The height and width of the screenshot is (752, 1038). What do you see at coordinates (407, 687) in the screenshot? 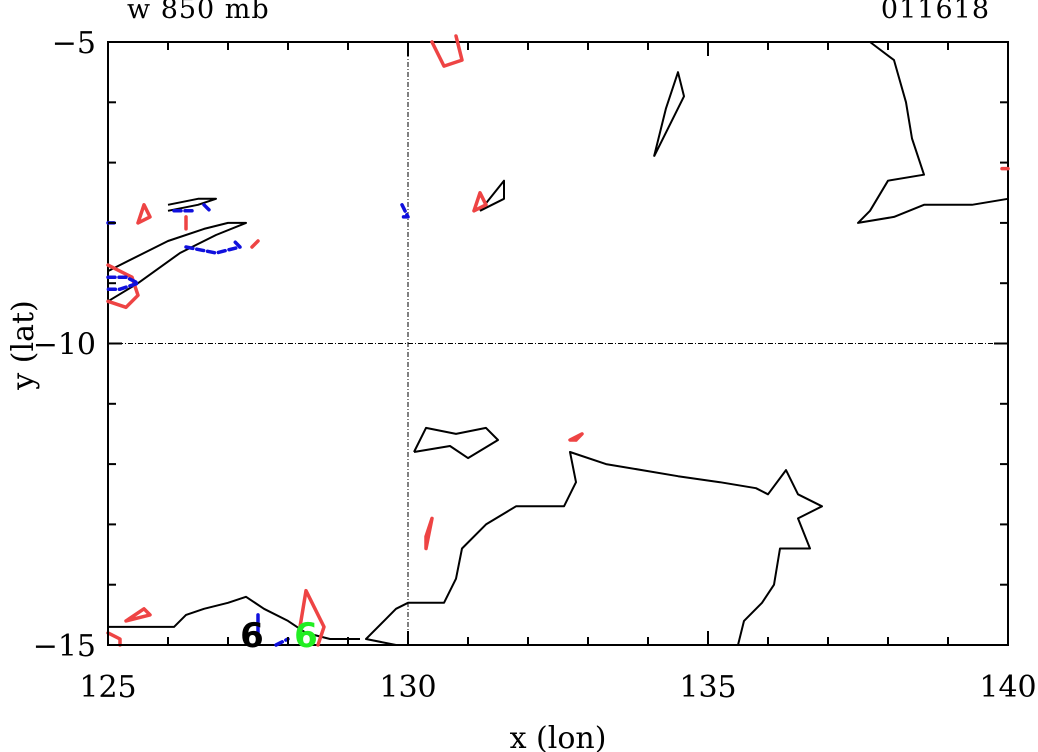
I see `x-tick-label: 130` at bounding box center [407, 687].